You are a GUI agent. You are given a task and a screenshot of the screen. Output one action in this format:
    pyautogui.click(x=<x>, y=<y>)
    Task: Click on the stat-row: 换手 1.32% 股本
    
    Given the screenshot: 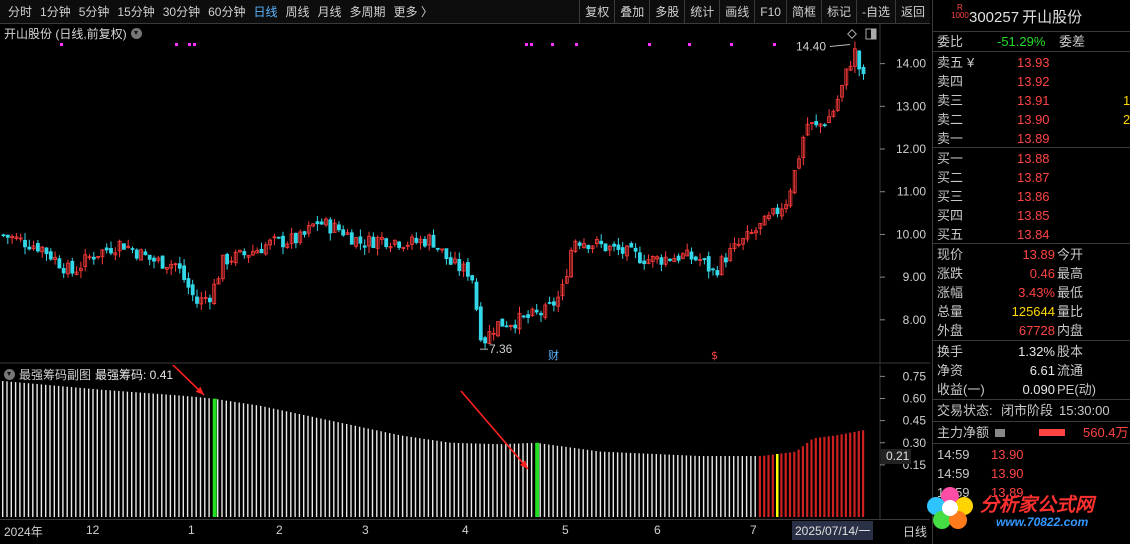 What is the action you would take?
    pyautogui.click(x=1033, y=351)
    